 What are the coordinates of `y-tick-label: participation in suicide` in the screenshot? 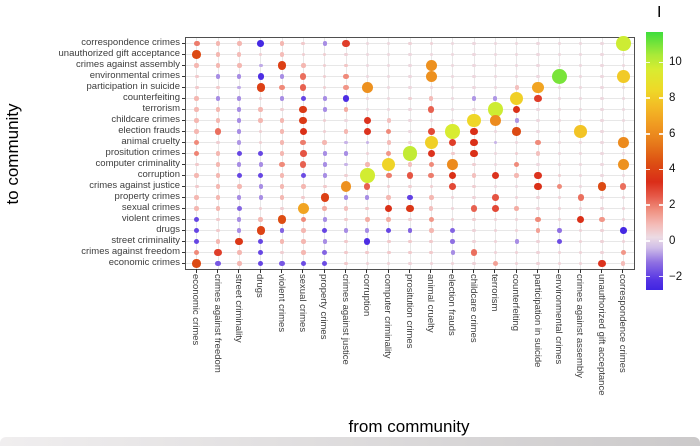 It's located at (133, 86).